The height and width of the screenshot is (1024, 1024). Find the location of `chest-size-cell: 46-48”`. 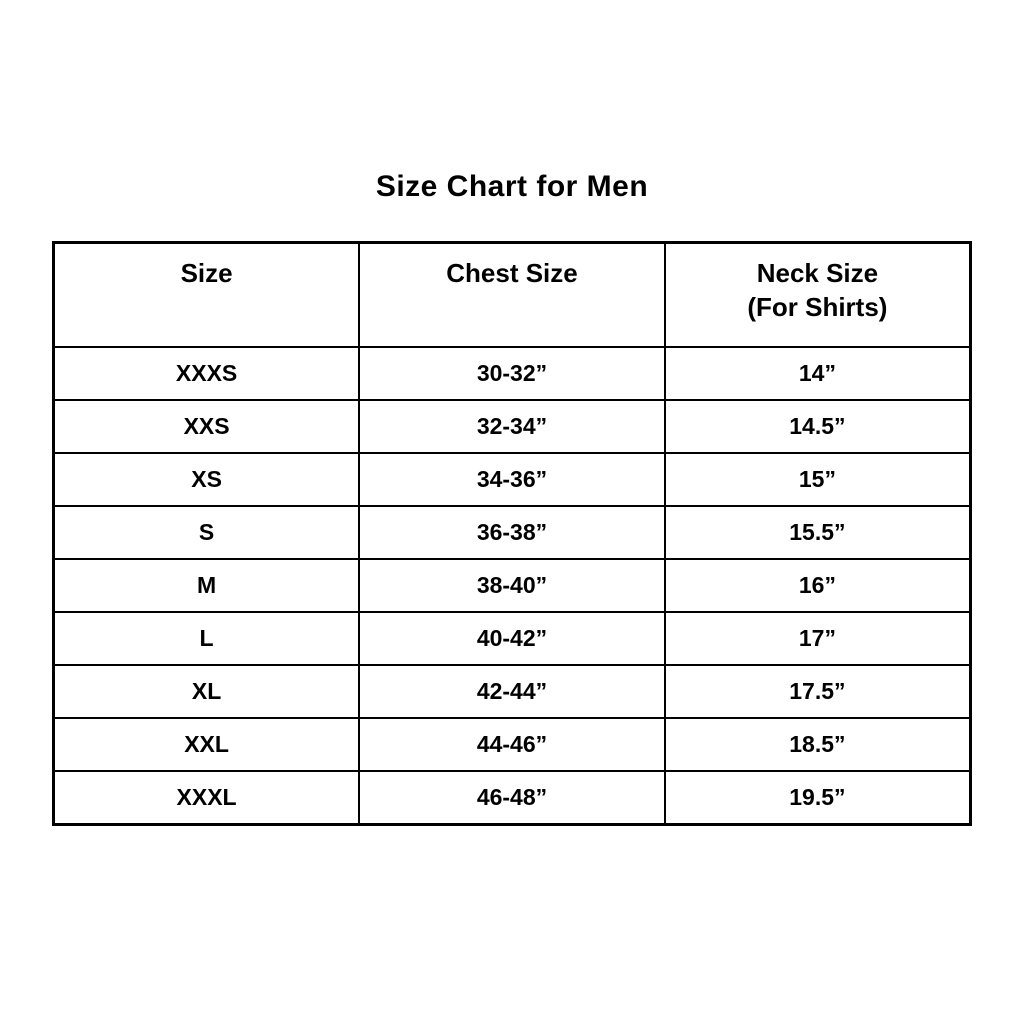

chest-size-cell: 46-48” is located at coordinates (512, 798).